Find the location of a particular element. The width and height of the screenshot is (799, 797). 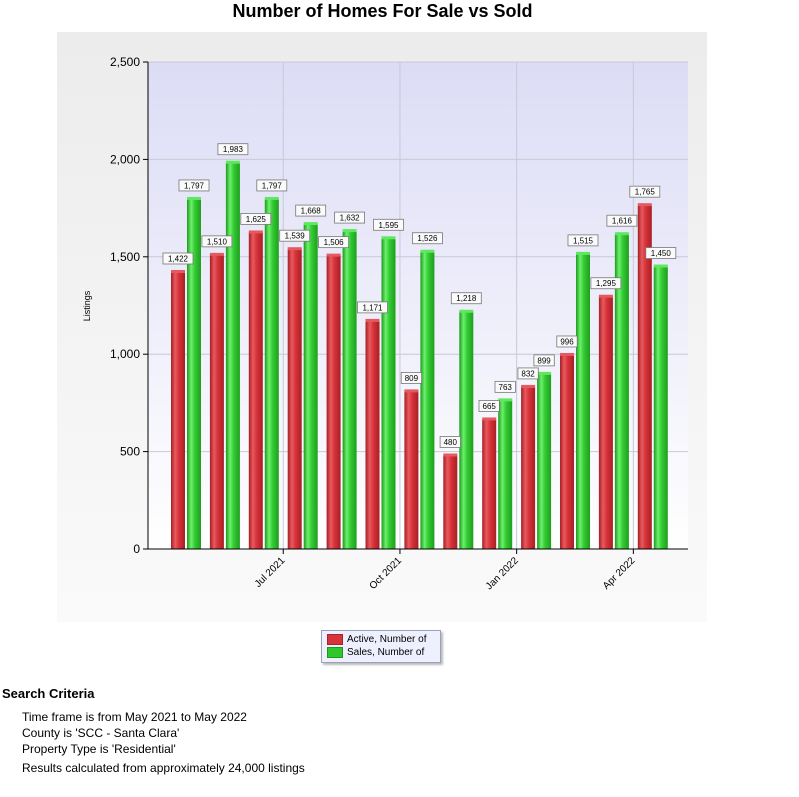

chart-title: Number of Homes For Sale vs Sold is located at coordinates (382, 11).